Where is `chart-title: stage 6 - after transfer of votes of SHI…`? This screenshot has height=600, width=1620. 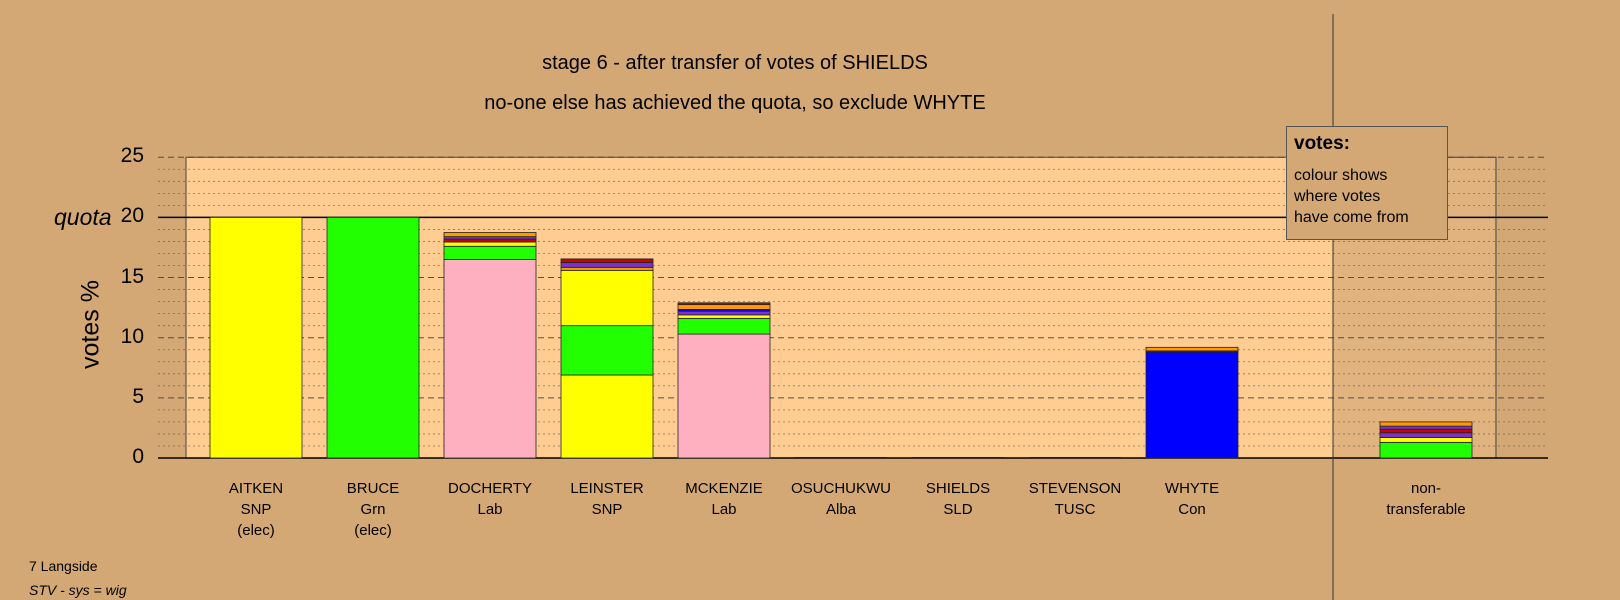 chart-title: stage 6 - after transfer of votes of SHI… is located at coordinates (735, 63).